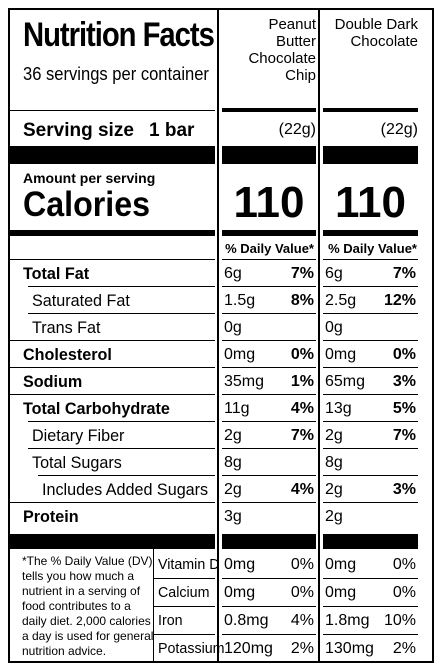  Describe the element at coordinates (282, 50) in the screenshot. I see `product-name-1: Peanut Butter Chocolate Chip` at that location.